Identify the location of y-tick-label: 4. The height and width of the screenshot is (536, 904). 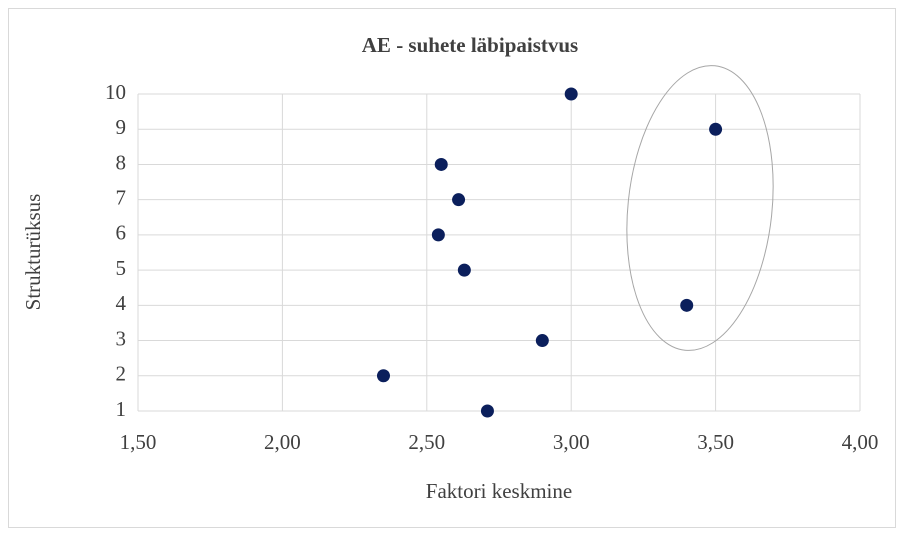
(121, 303).